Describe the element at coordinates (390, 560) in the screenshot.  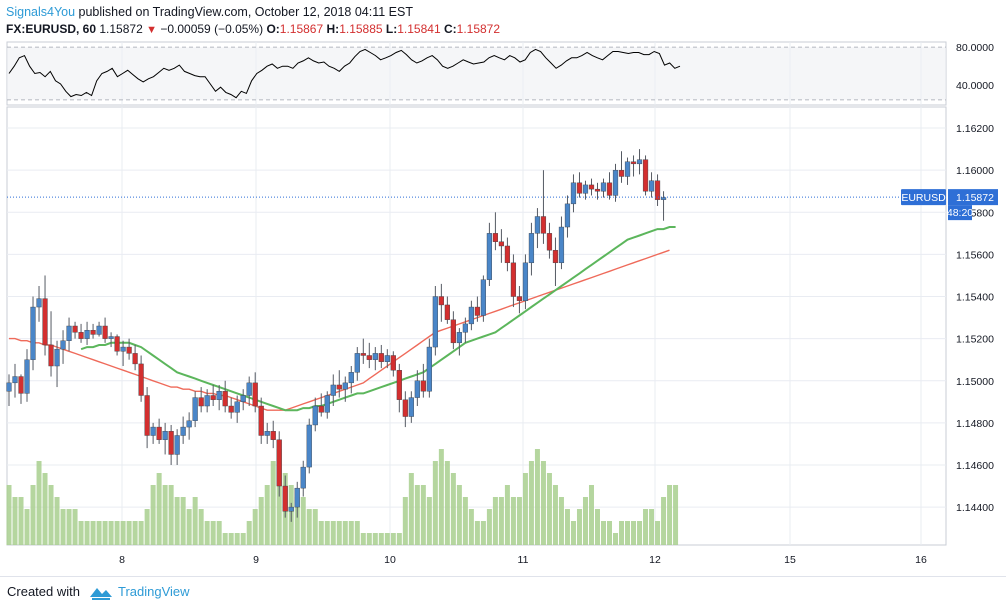
I see `time-tick-label: 10` at that location.